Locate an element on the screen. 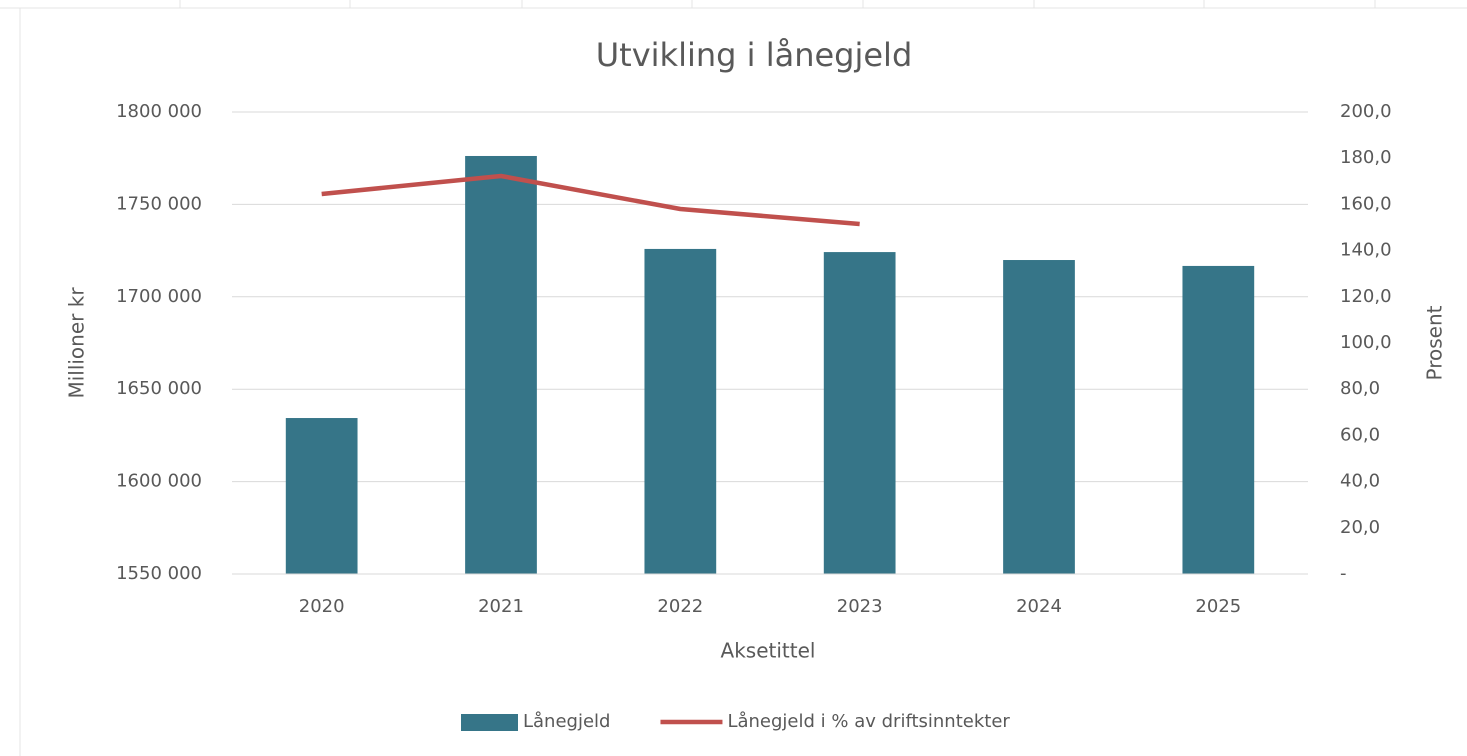 This screenshot has height=756, width=1467. line is located at coordinates (590, 200).